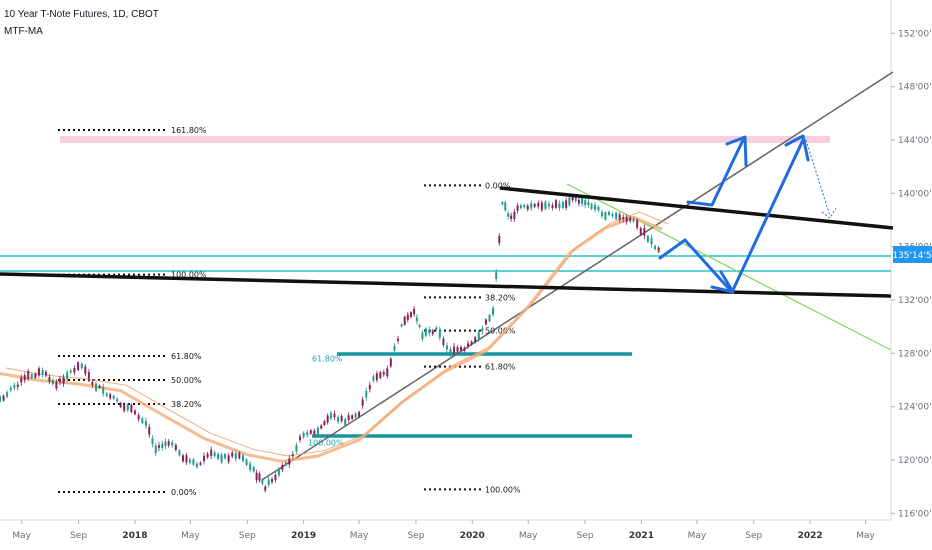  What do you see at coordinates (81, 14) in the screenshot?
I see `chart-title: 10 Year T-Note Futures, 1D, CBOT` at bounding box center [81, 14].